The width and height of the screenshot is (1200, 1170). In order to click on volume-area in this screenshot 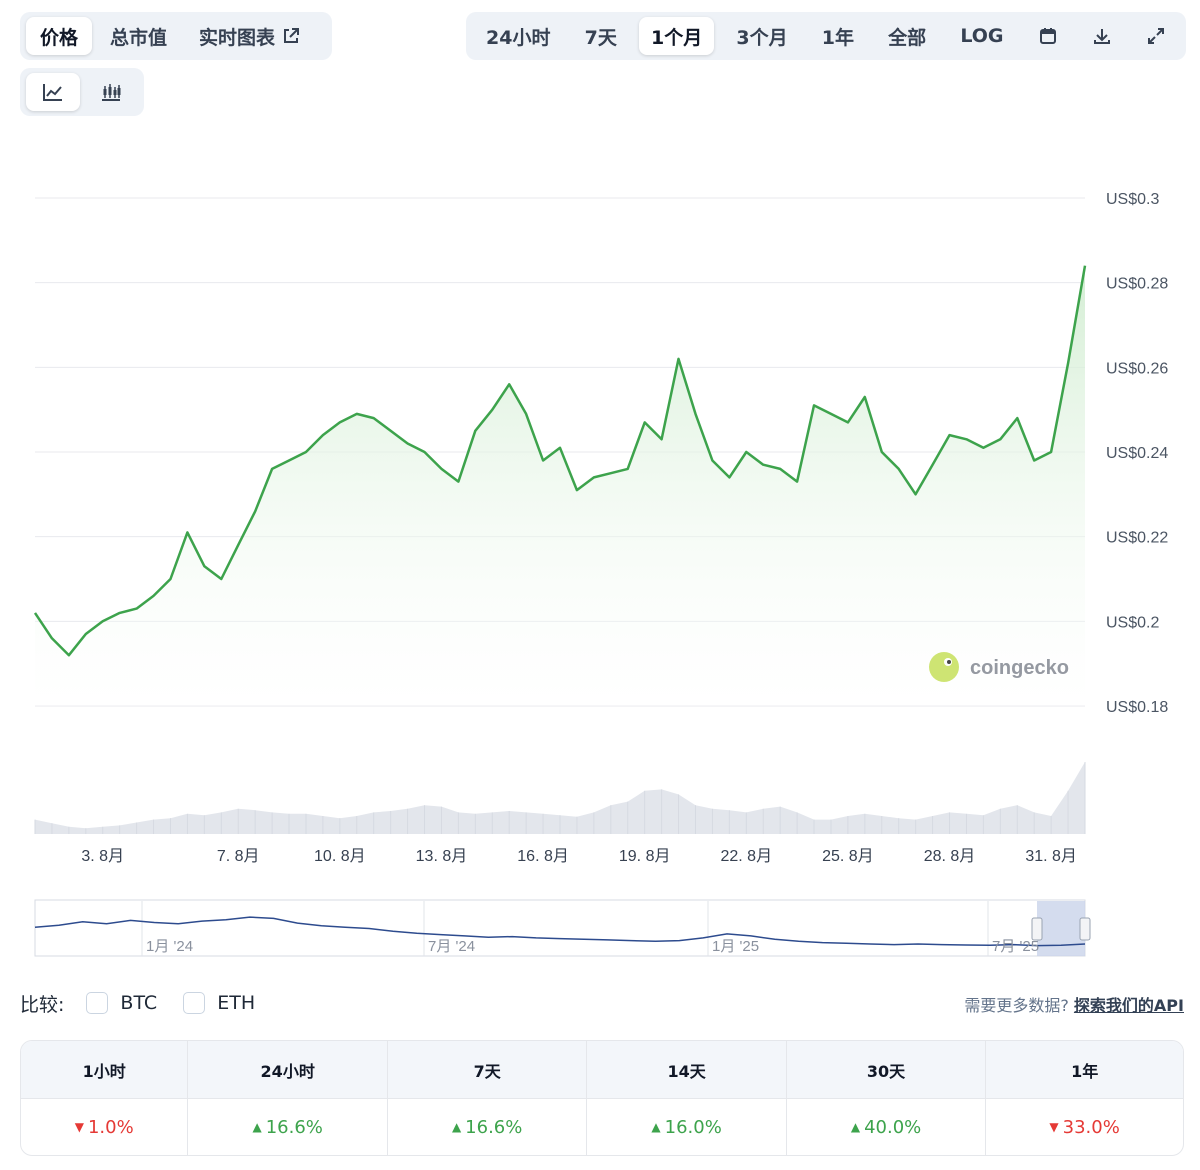, I will do `click(560, 798)`.